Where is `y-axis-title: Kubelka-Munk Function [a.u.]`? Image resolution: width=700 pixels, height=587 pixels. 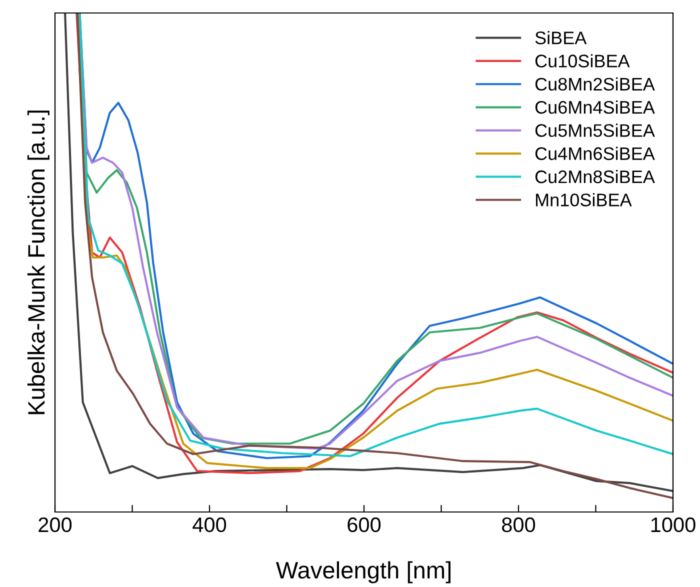 y-axis-title: Kubelka-Munk Function [a.u.] is located at coordinates (38, 262).